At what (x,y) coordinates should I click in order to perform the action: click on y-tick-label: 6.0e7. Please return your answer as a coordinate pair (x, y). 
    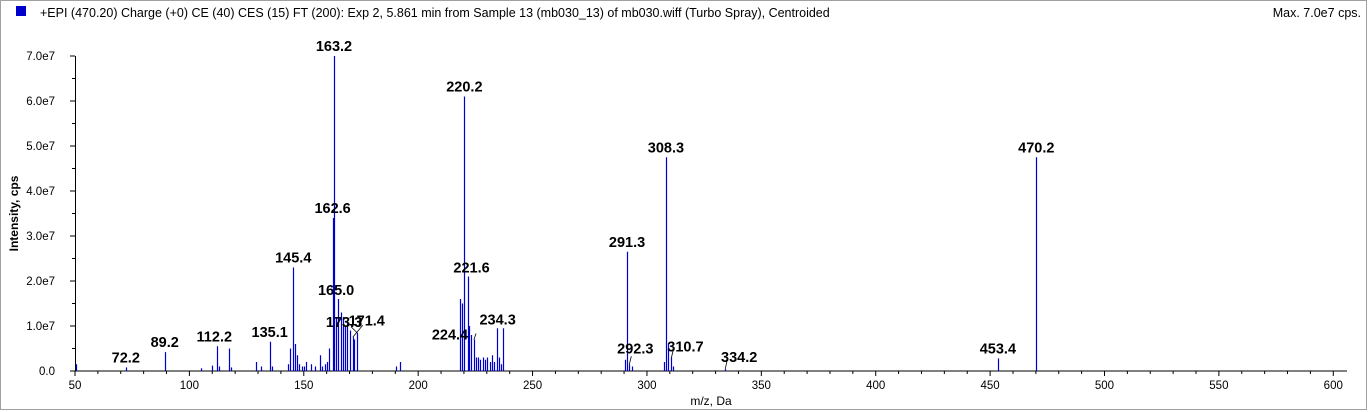
    Looking at the image, I should click on (40, 102).